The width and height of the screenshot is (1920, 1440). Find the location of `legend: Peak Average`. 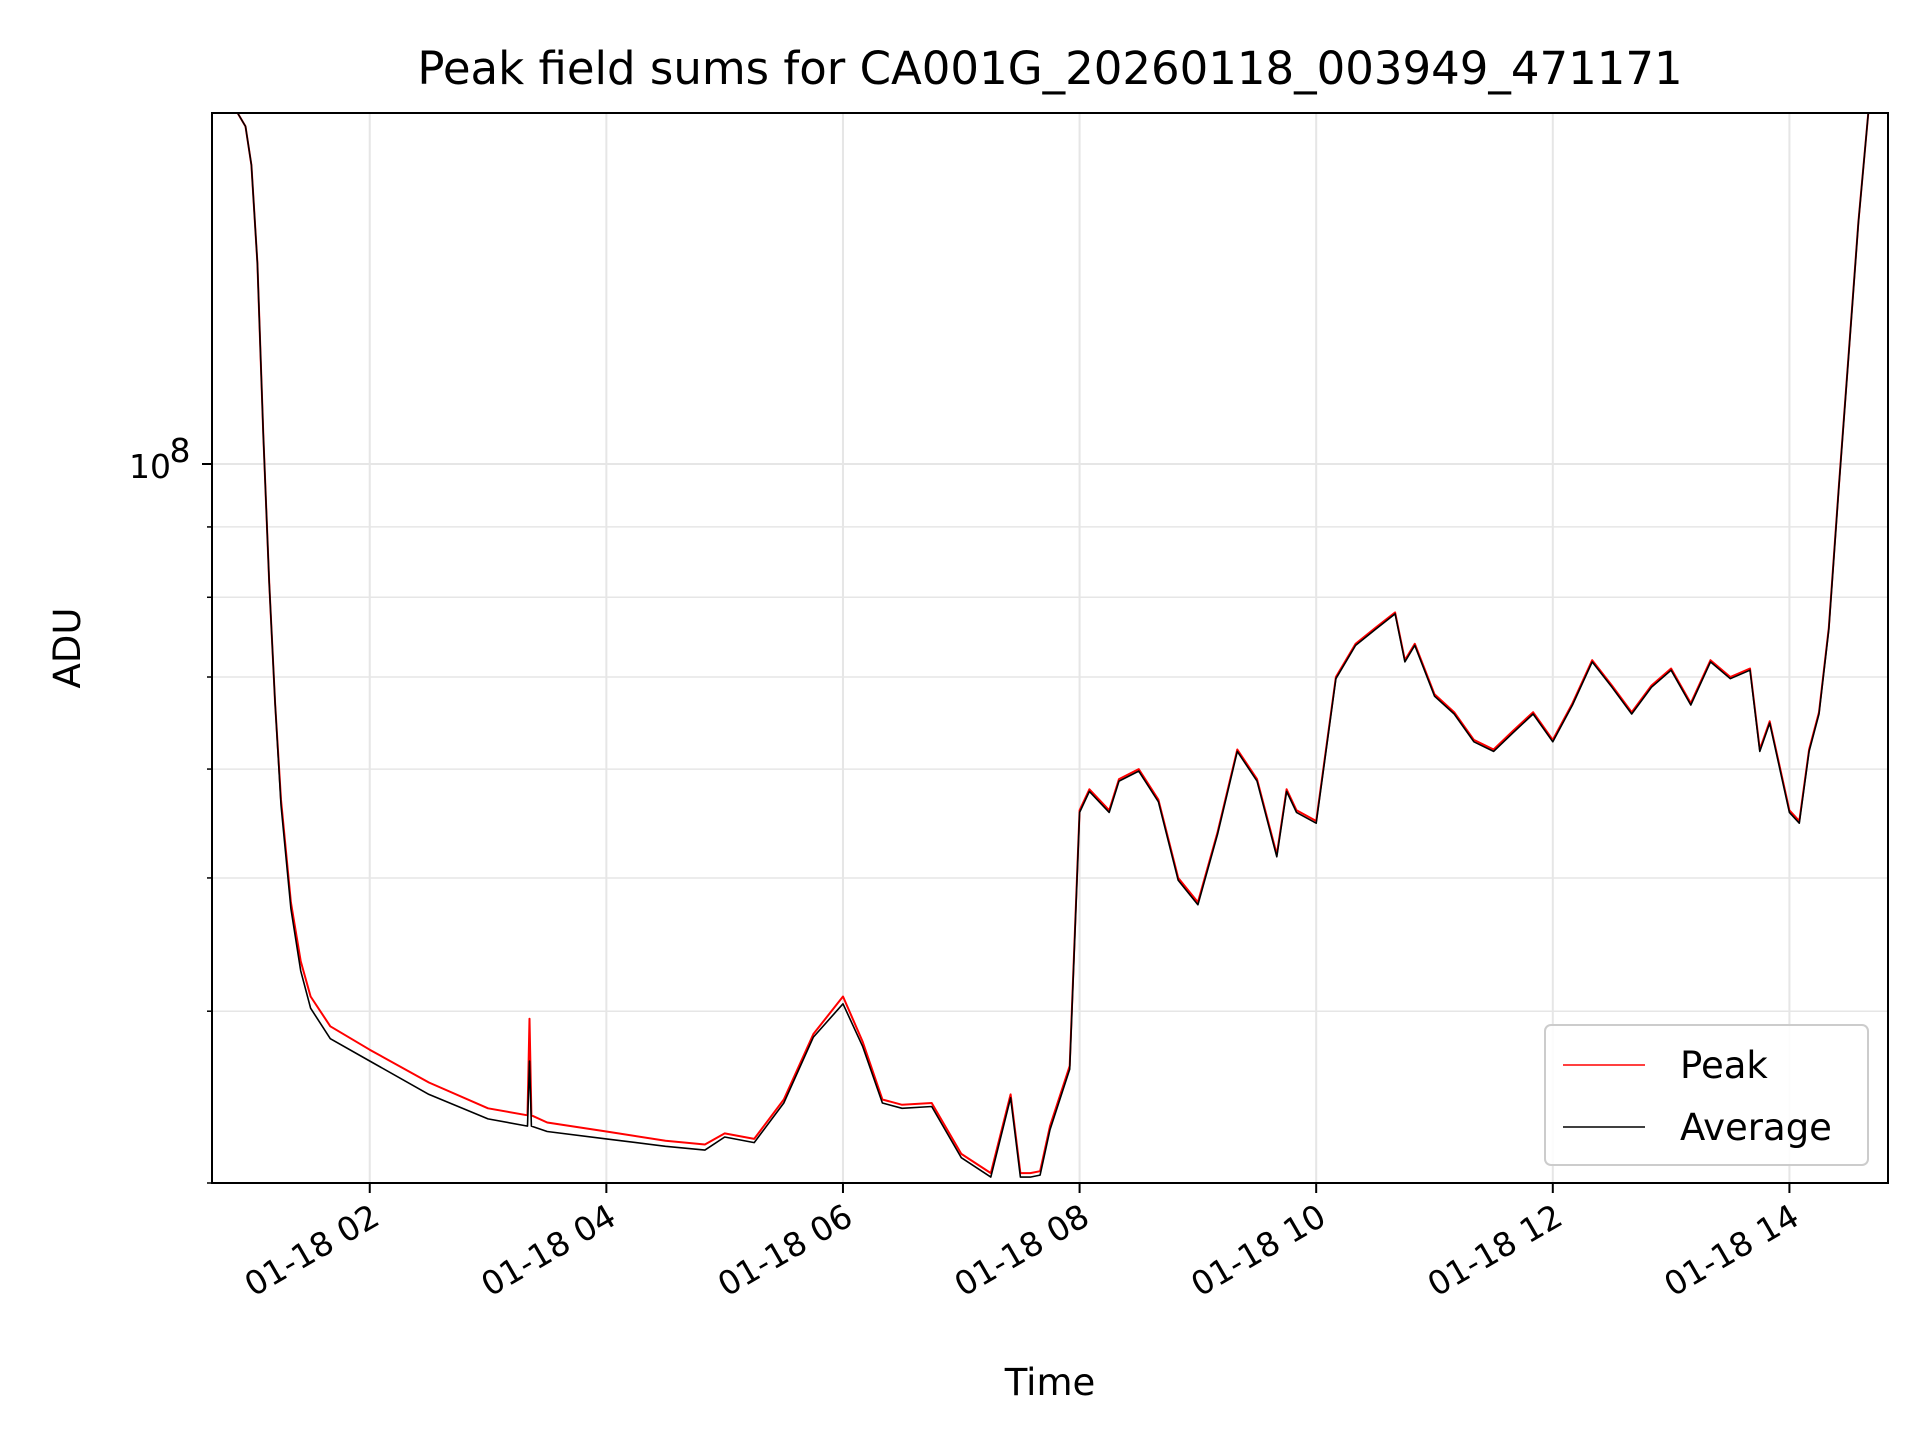

legend: Peak Average is located at coordinates (1706, 1095).